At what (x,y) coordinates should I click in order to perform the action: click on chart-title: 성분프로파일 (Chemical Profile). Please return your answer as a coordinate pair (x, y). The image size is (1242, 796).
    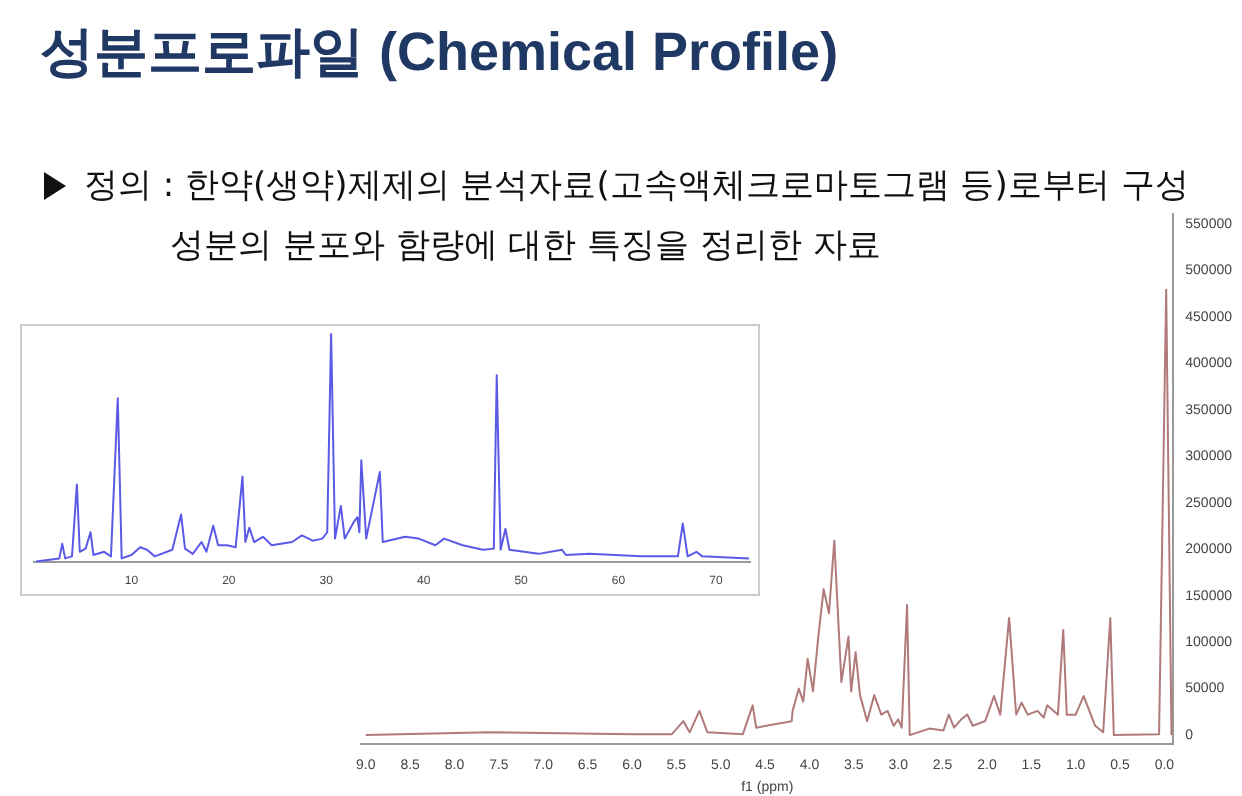
    Looking at the image, I should click on (439, 53).